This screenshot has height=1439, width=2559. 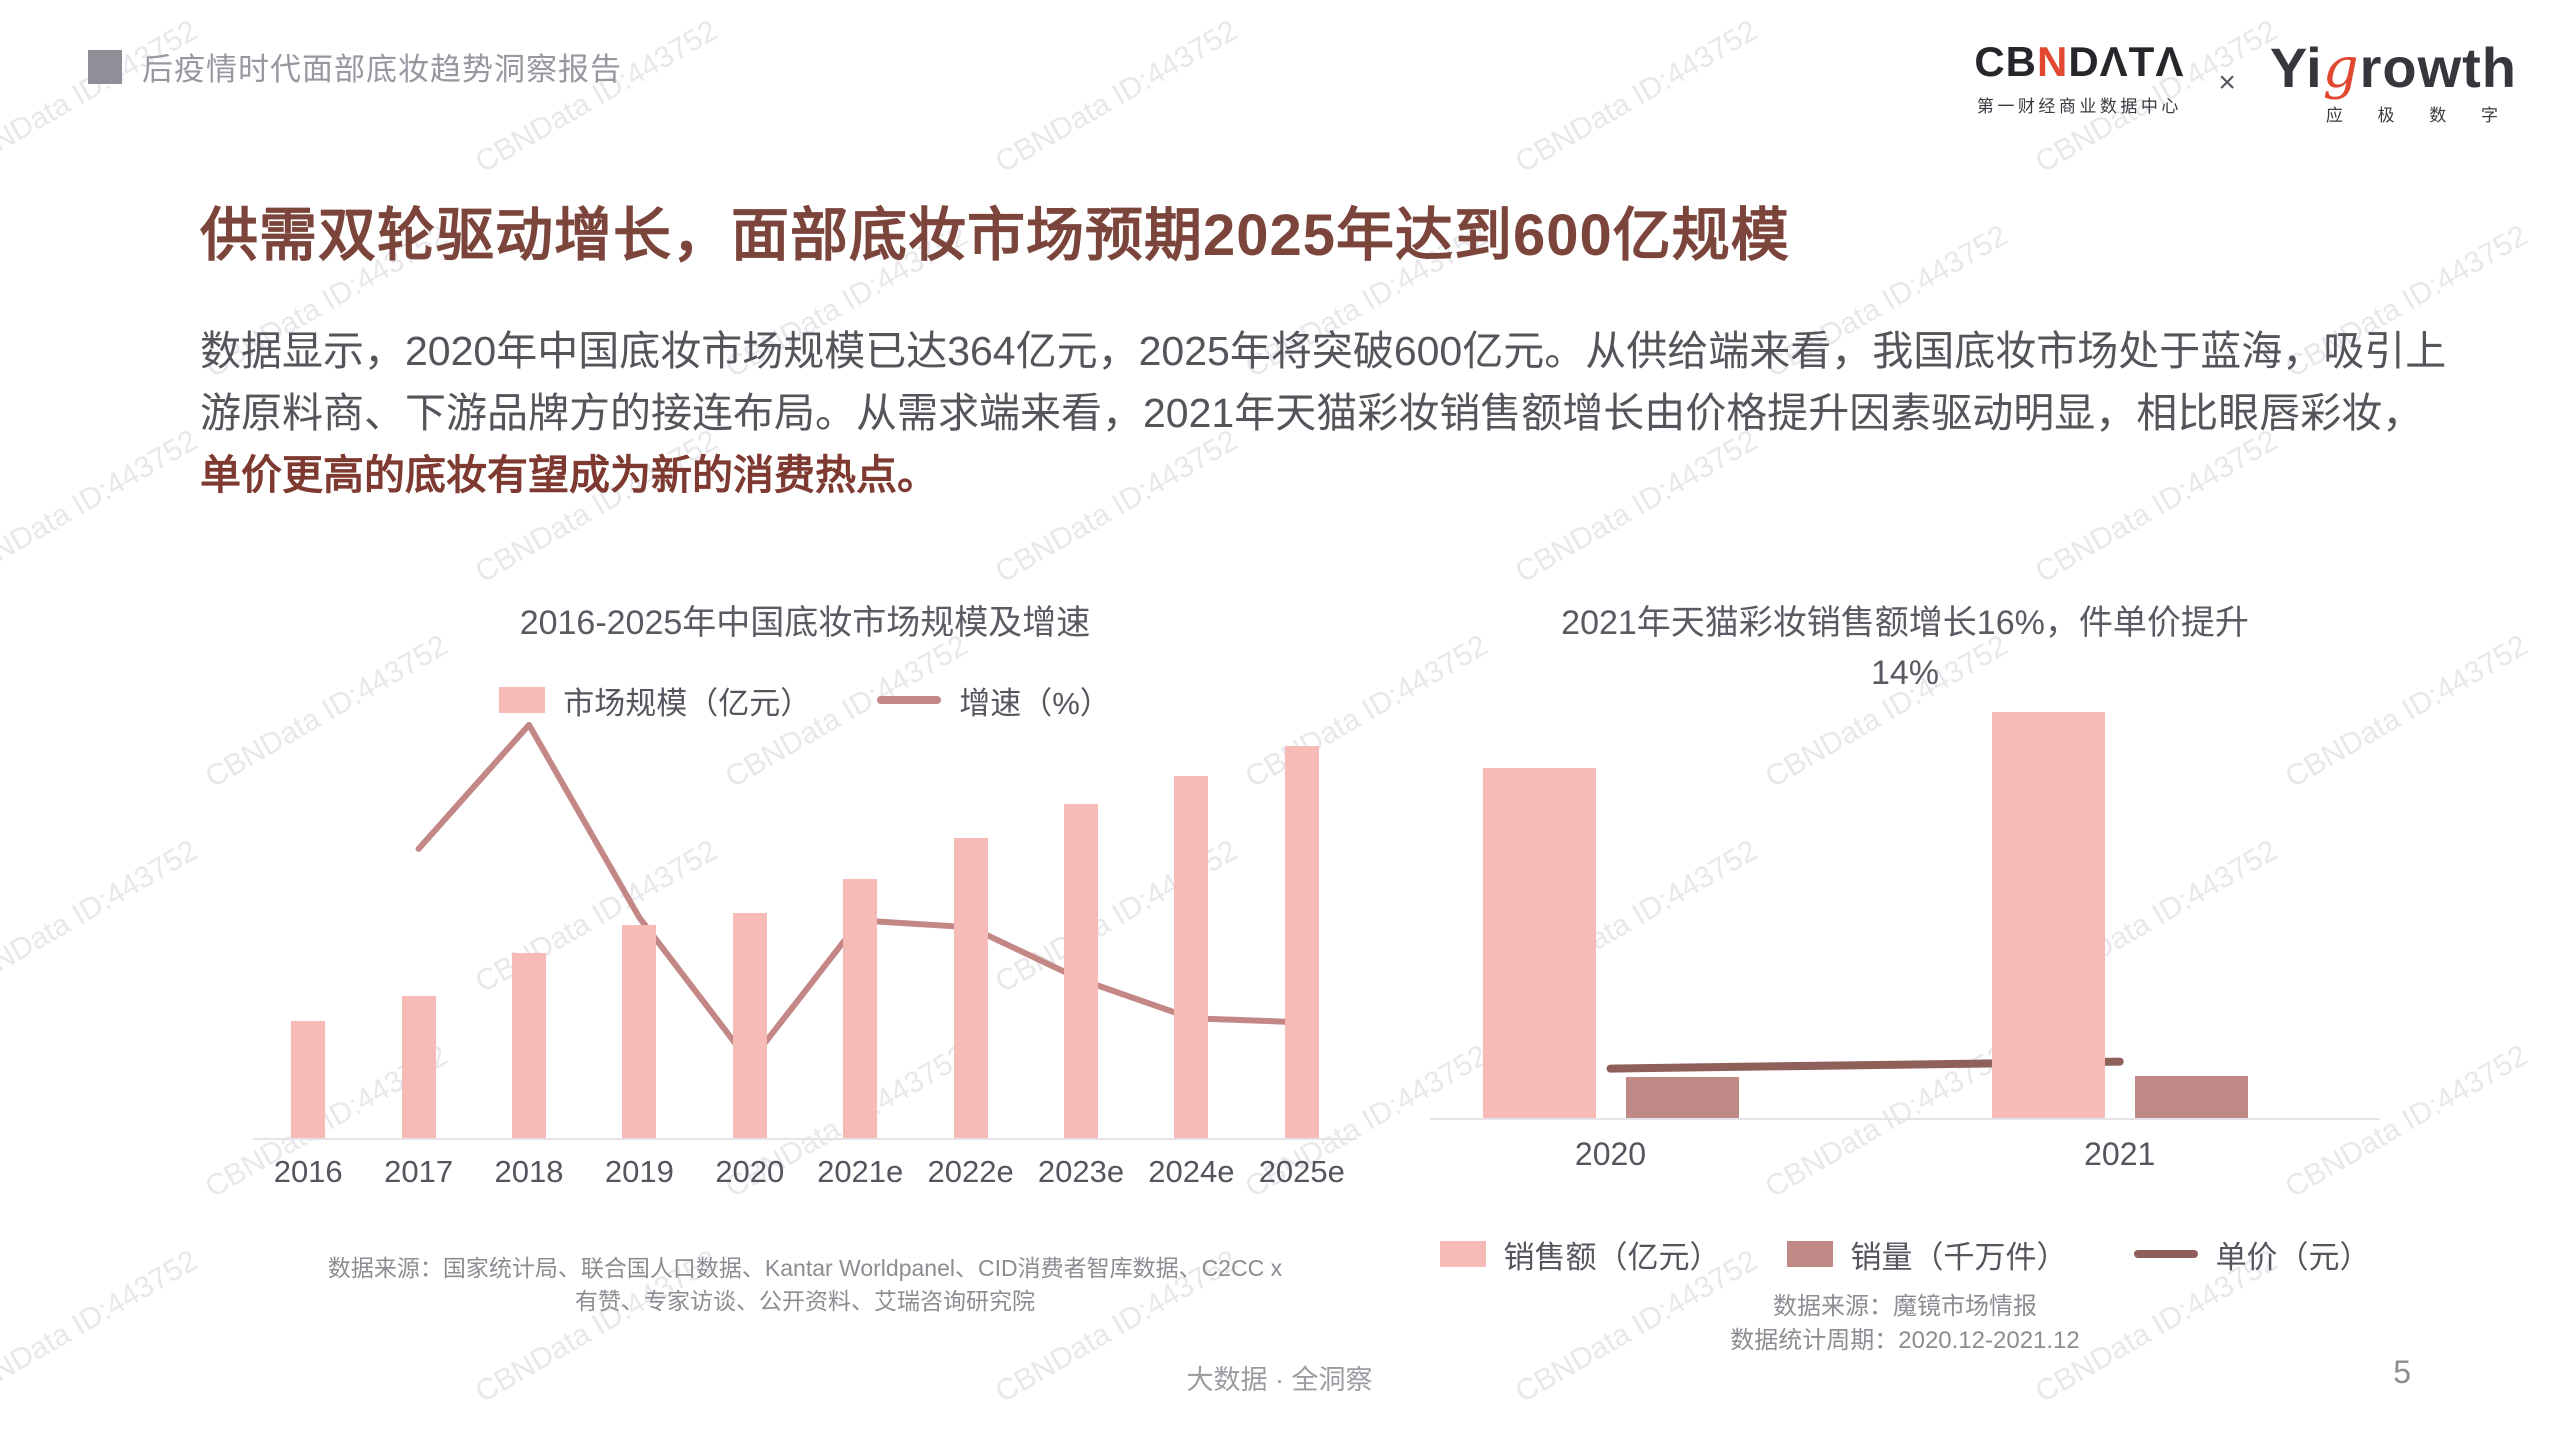 I want to click on logo-group: CBNDΛTΛ 第一财经商业数据中心 × Yigrowth 应 极 数 字, so click(x=2245, y=82).